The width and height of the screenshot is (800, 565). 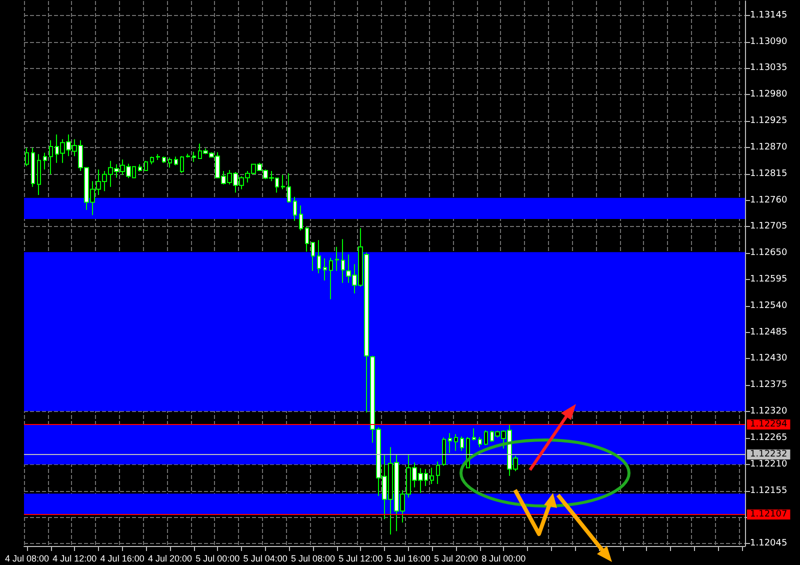 I want to click on y-tick-label: 1.12760, so click(x=769, y=200).